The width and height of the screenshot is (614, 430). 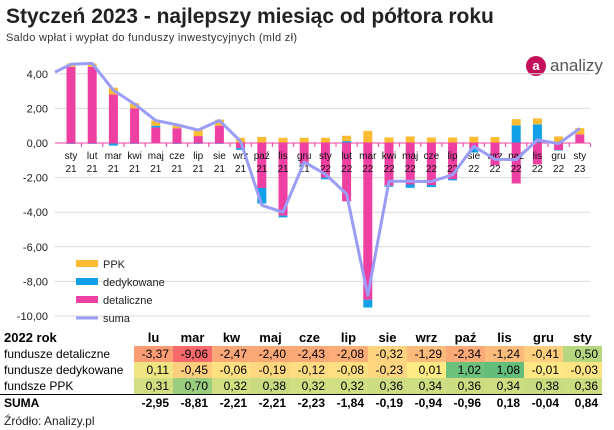 I want to click on column-header: wrz, so click(x=426, y=337).